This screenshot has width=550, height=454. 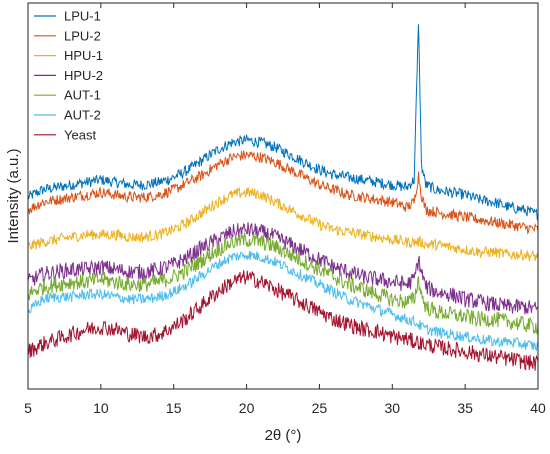 What do you see at coordinates (13, 195) in the screenshot?
I see `y-axis-label: Intensity (a.u.)` at bounding box center [13, 195].